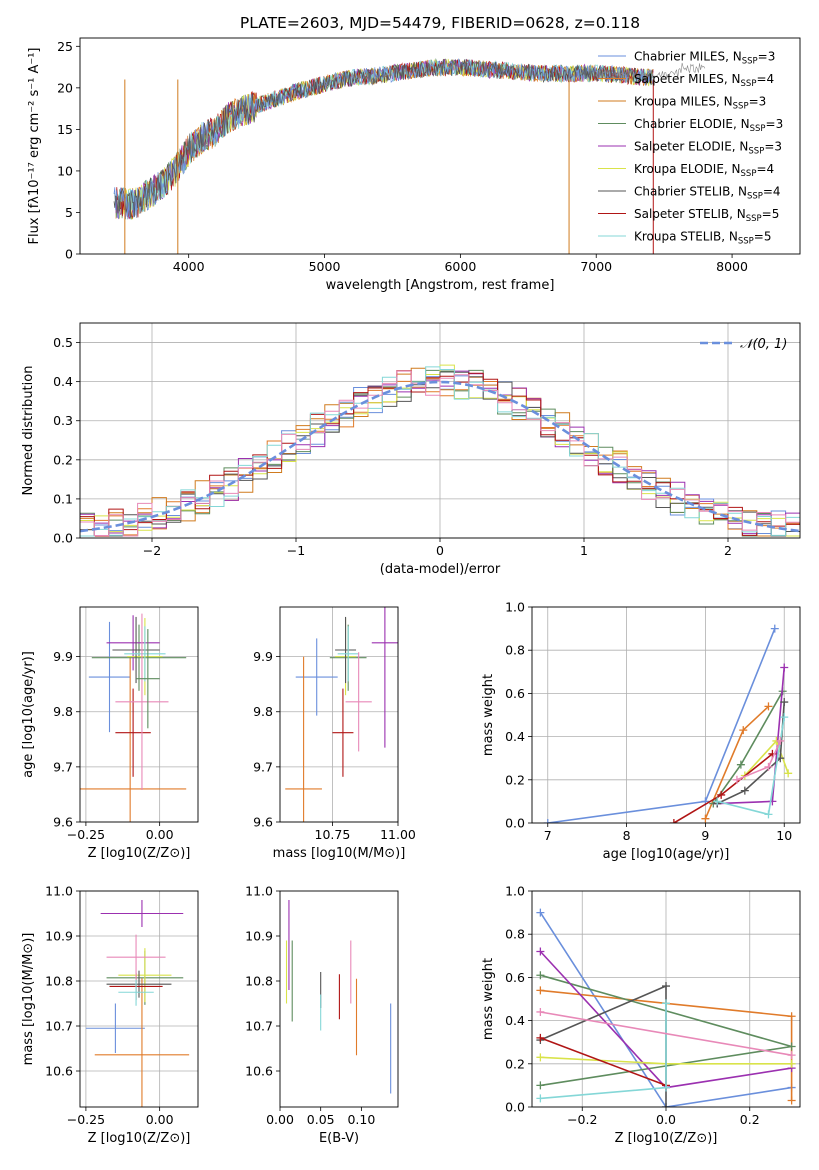 This screenshot has width=819, height=1170. I want to click on legend-entry: Chabrier STELIB, NSSP=4, so click(707, 193).